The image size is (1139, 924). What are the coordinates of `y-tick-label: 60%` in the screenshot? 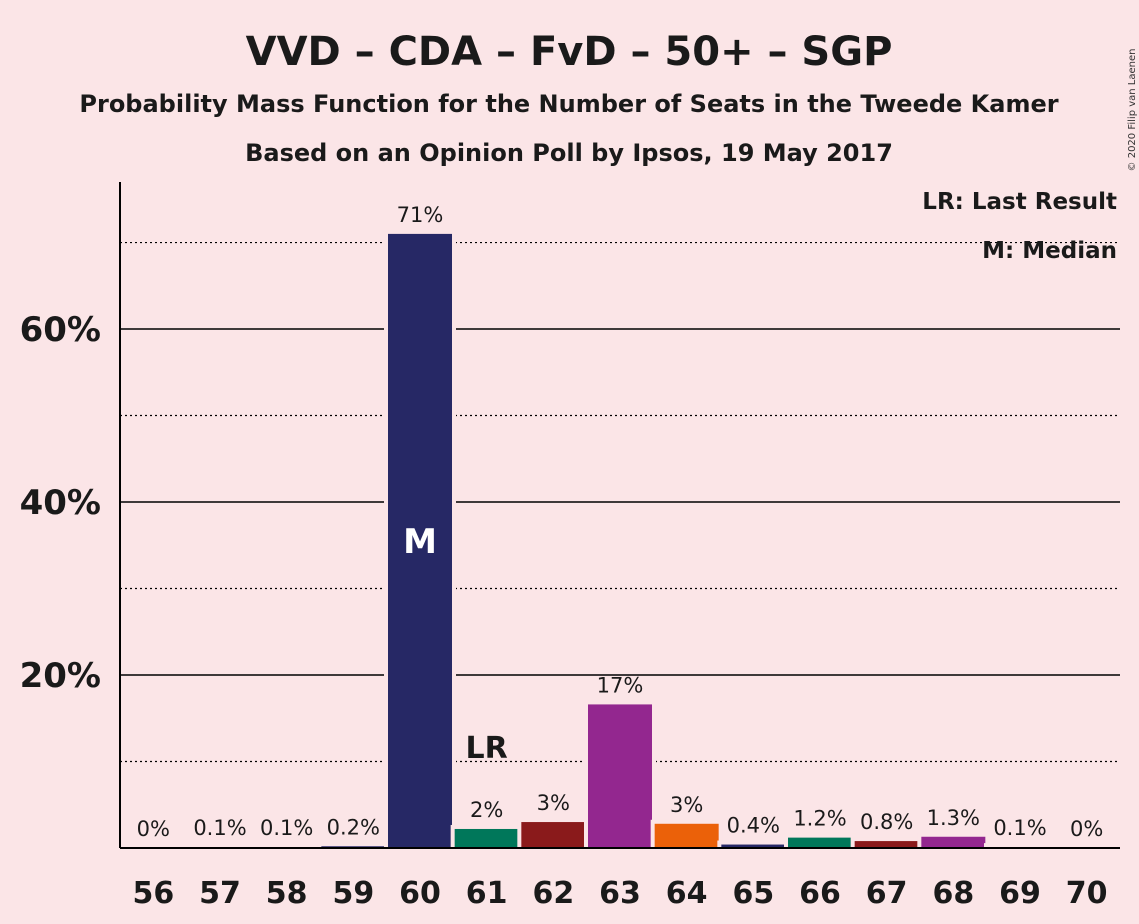 It's located at (60, 330).